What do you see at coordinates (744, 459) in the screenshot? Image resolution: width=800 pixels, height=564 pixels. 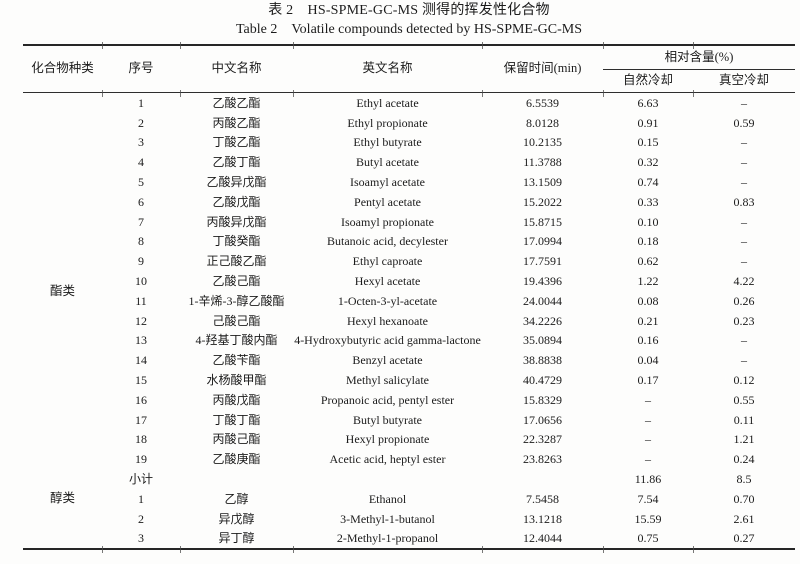 I see `cell-vacuum-cooling: 0.24` at bounding box center [744, 459].